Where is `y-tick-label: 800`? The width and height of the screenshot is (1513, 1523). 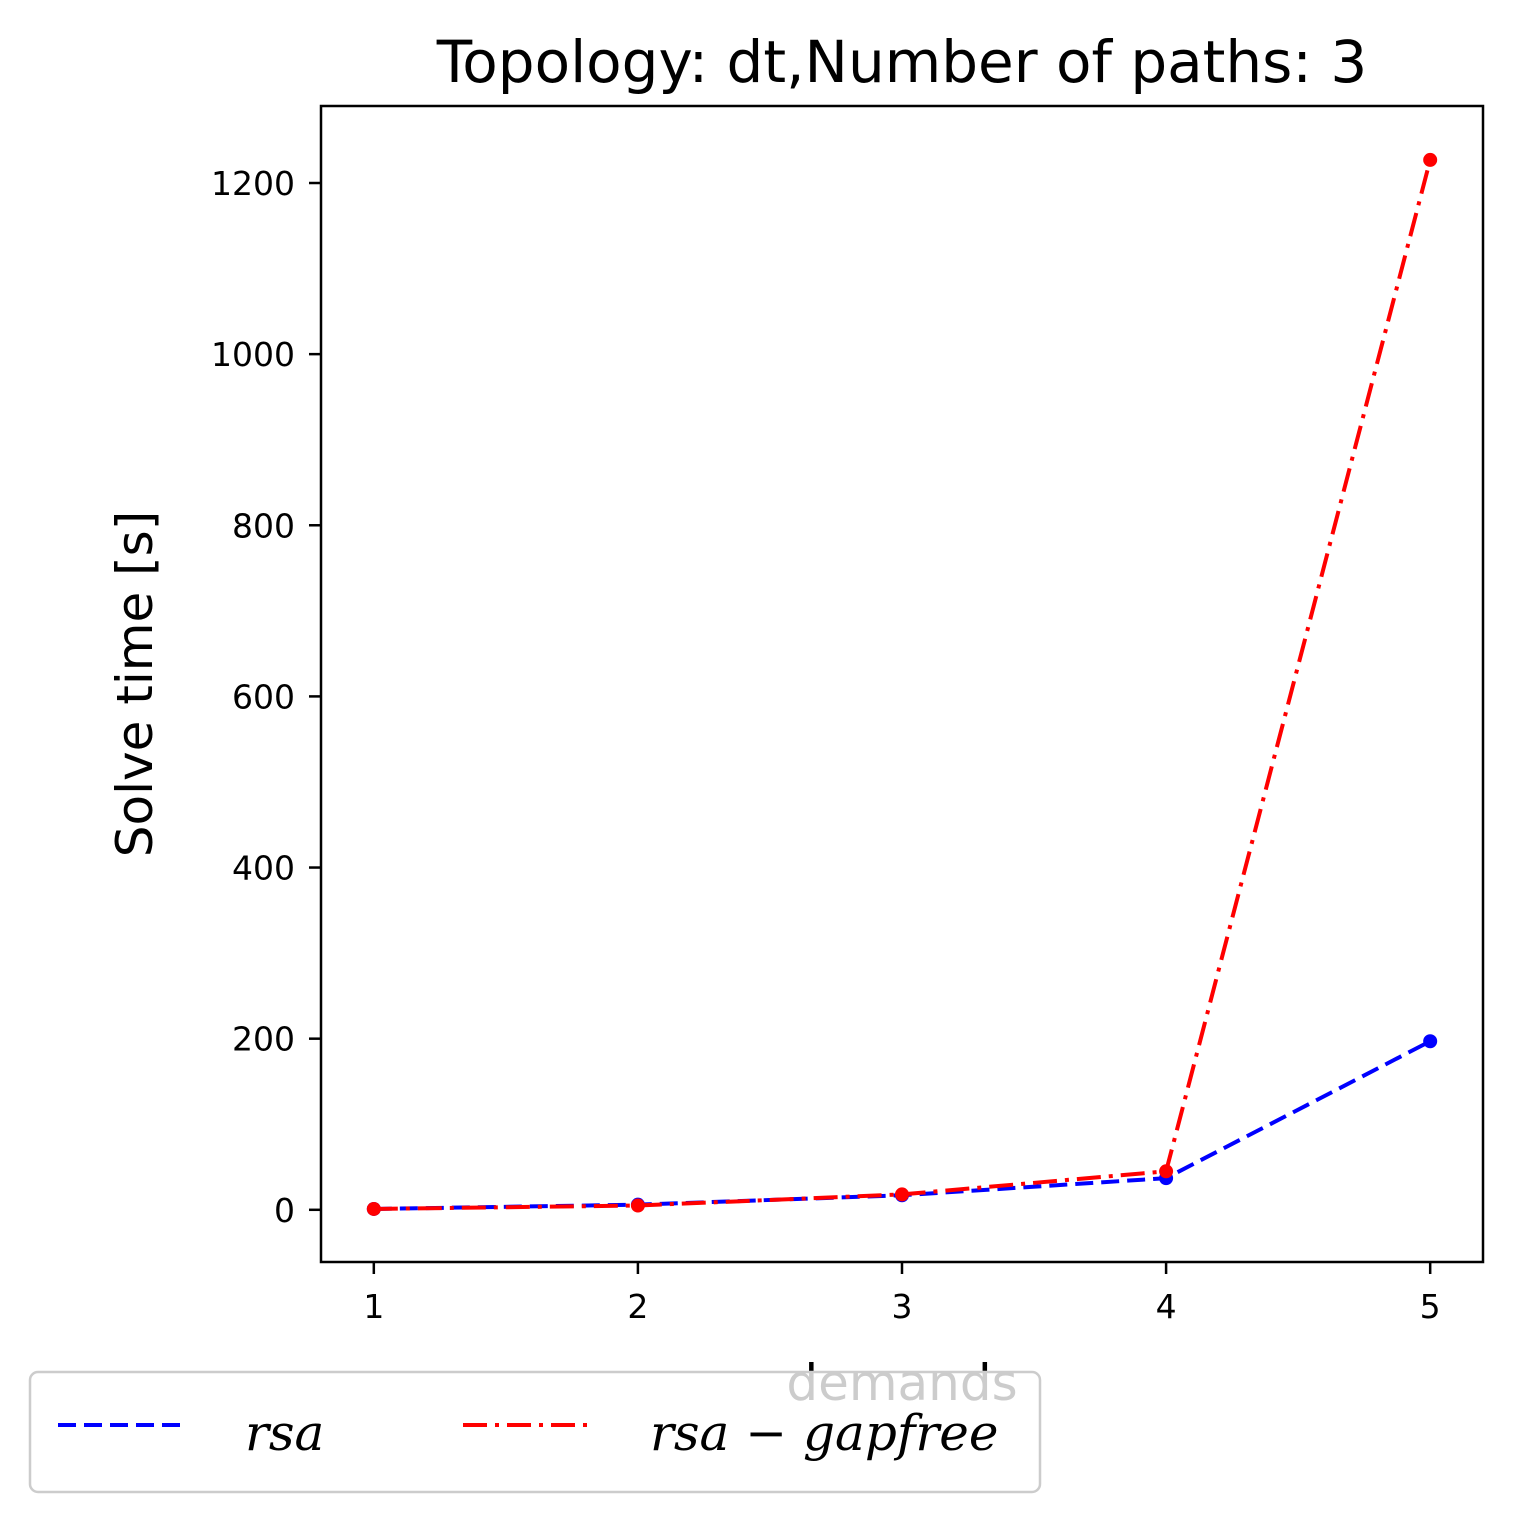
y-tick-label: 800 is located at coordinates (263, 525).